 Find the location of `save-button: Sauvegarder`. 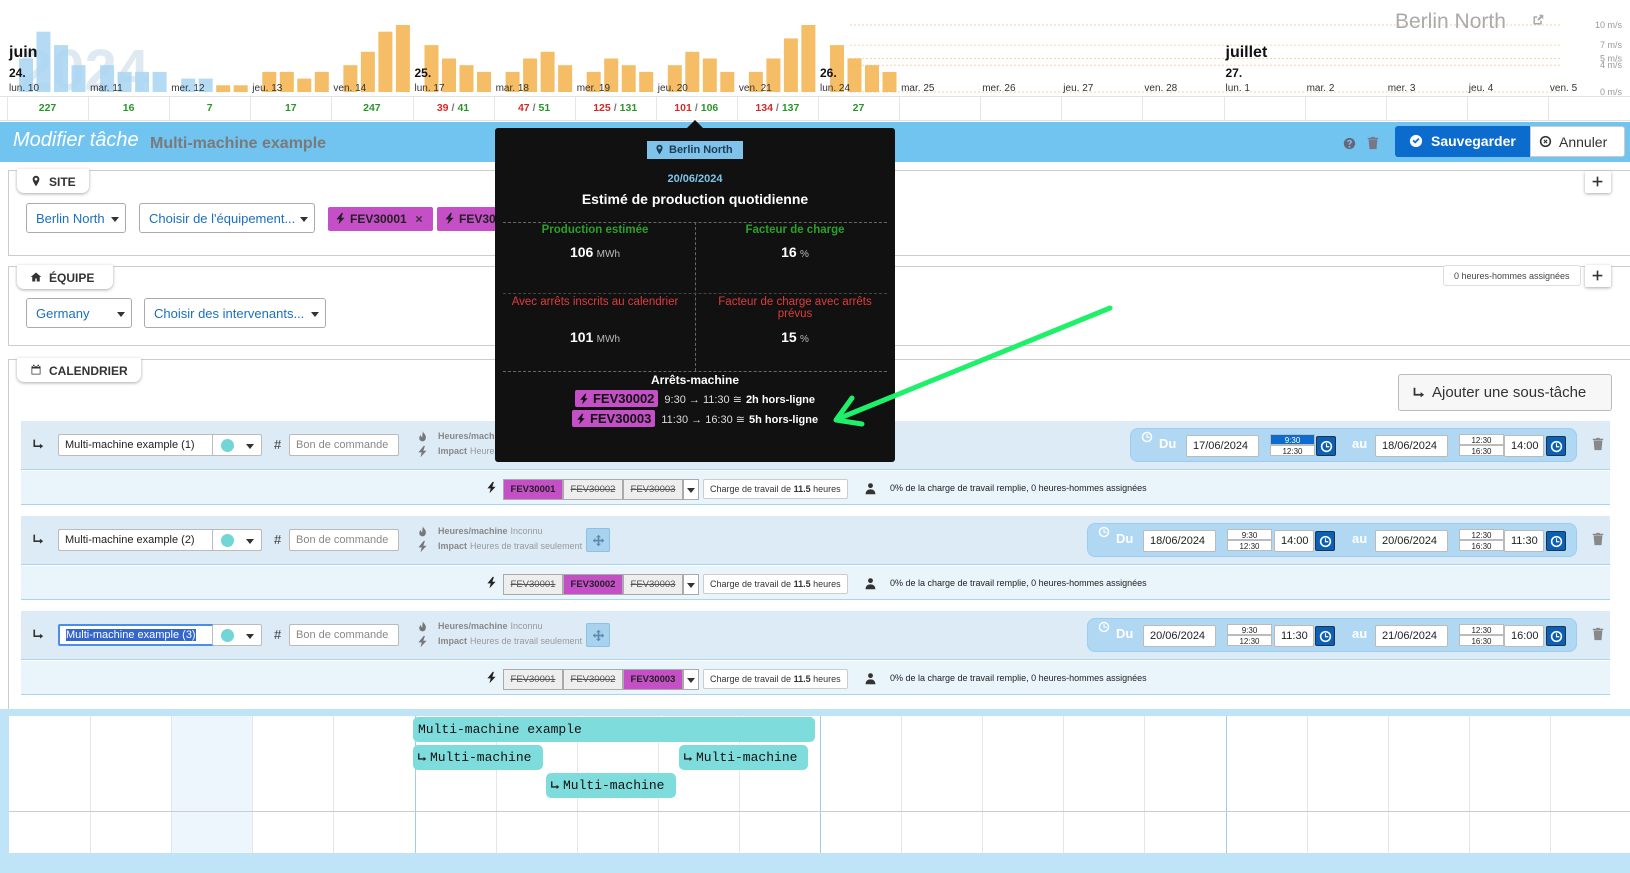

save-button: Sauvegarder is located at coordinates (1462, 141).